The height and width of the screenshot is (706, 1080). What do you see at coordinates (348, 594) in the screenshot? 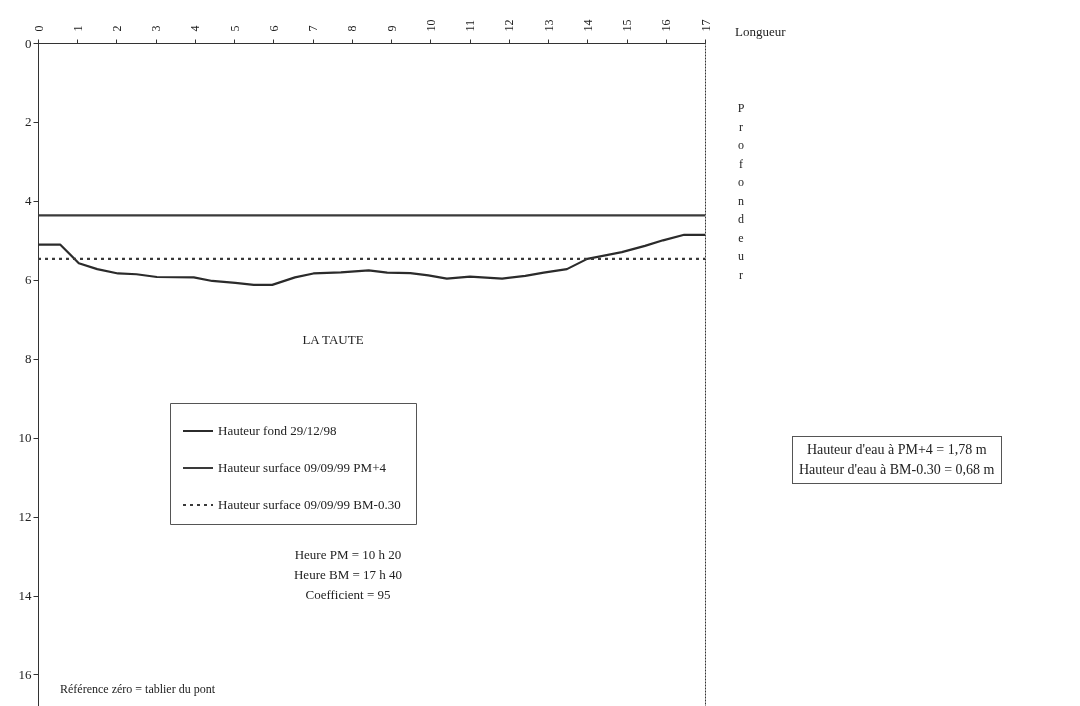
I see `annotation: Coefficient = 95` at bounding box center [348, 594].